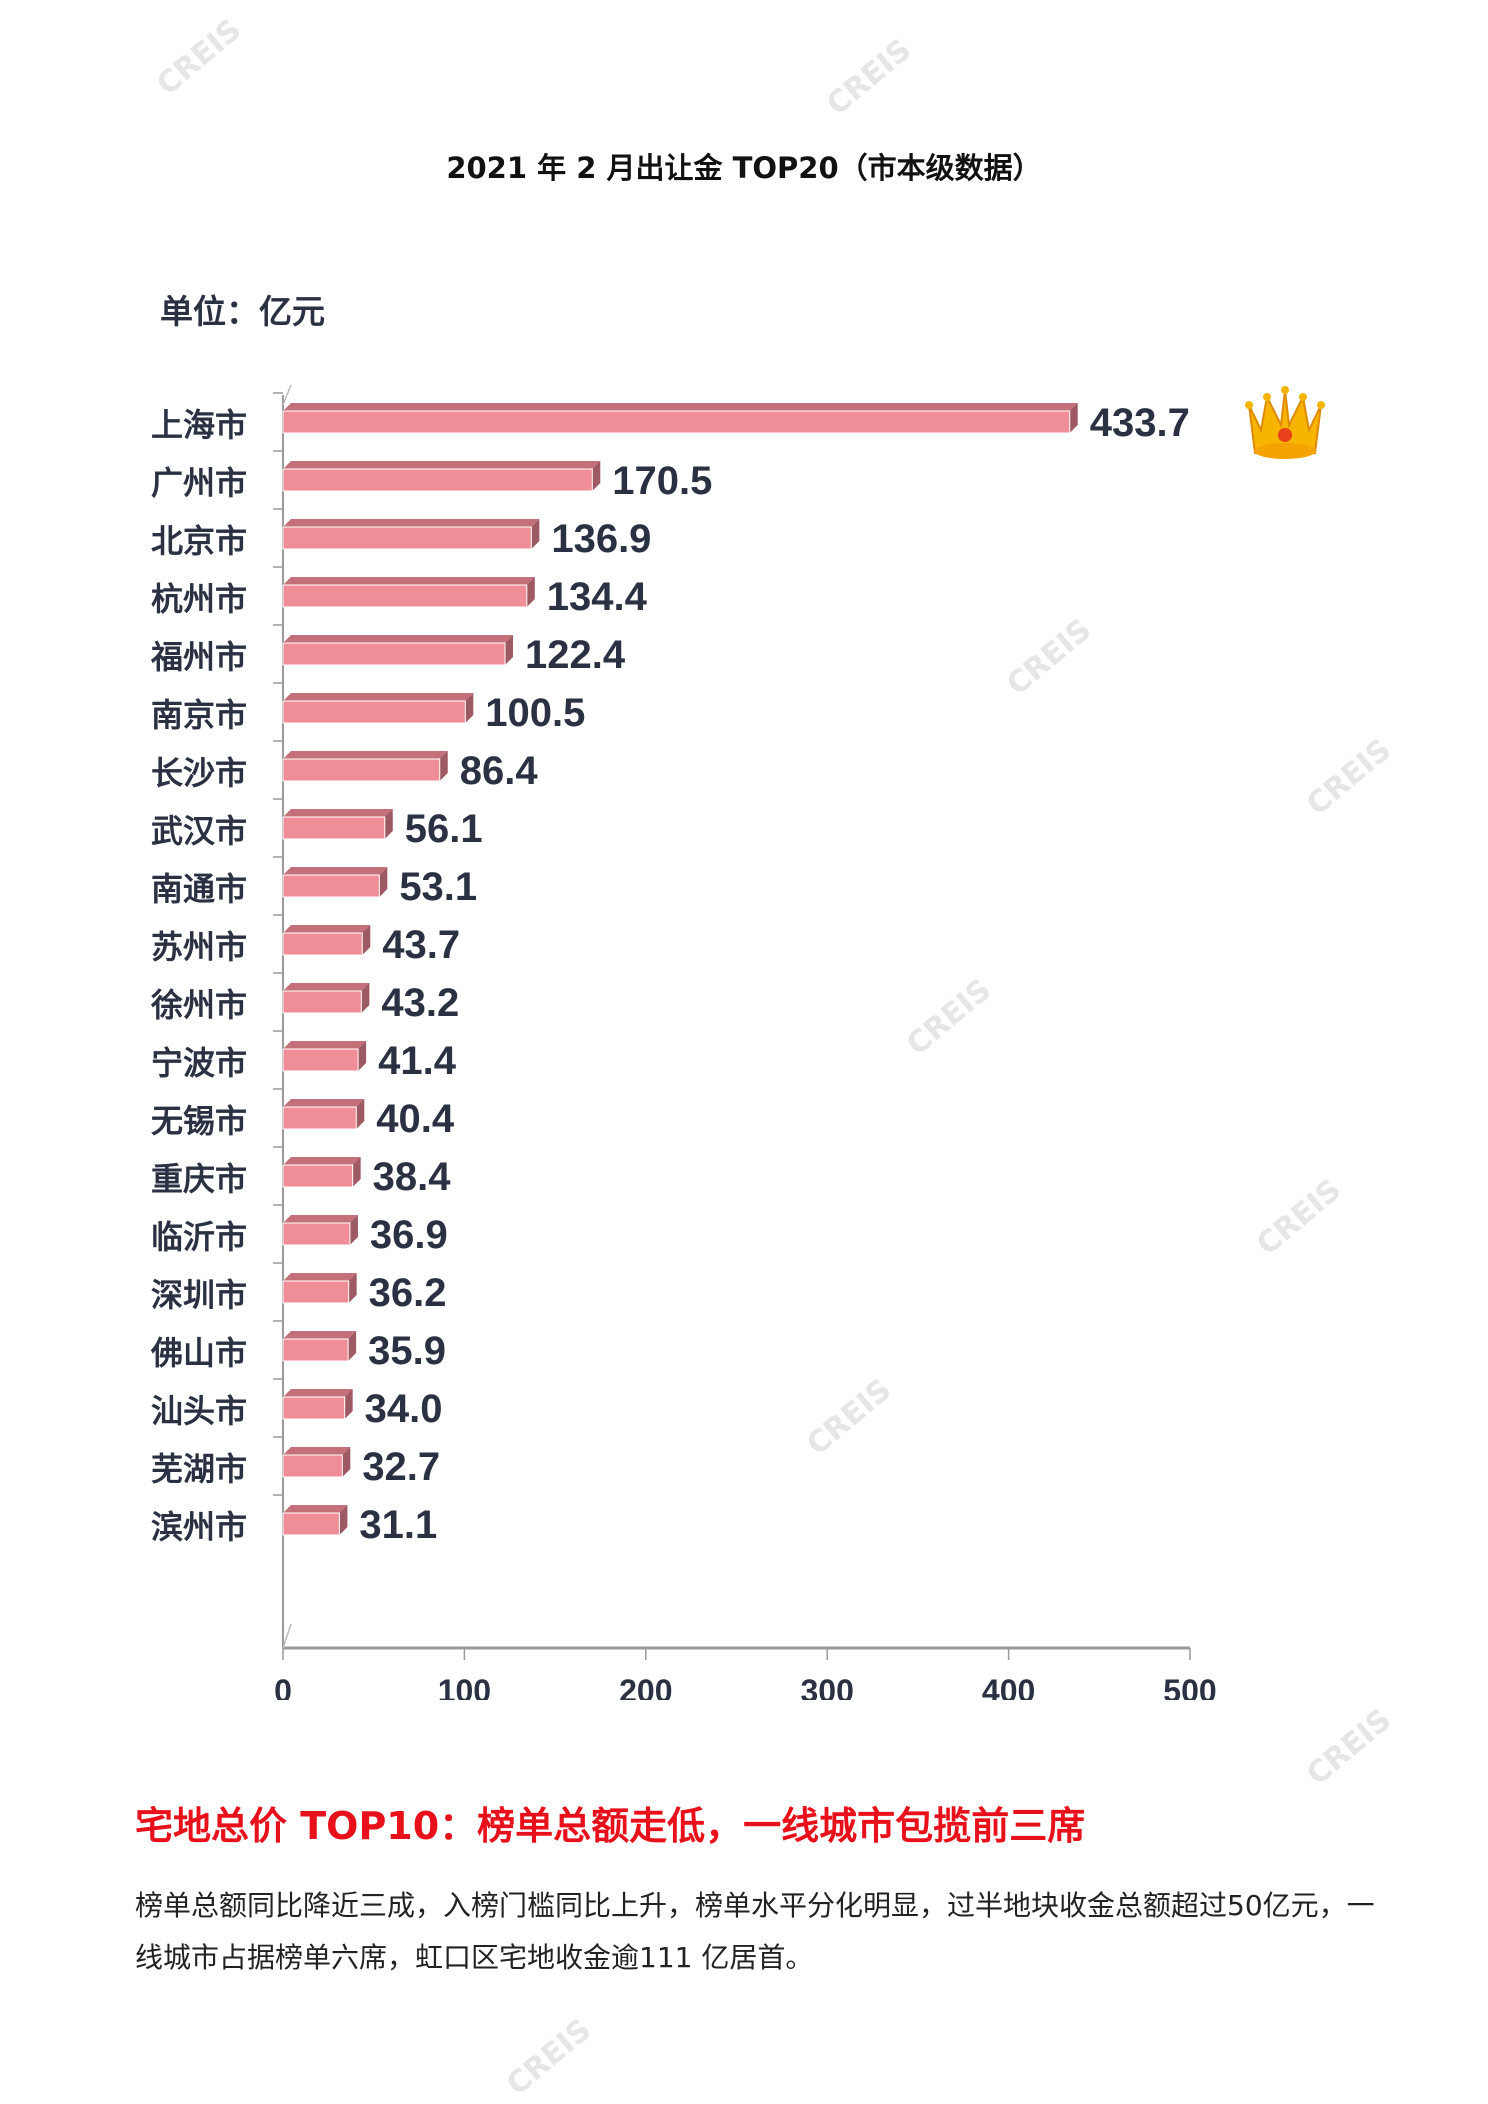  What do you see at coordinates (404, 1409) in the screenshot?
I see `value-label: 34.0` at bounding box center [404, 1409].